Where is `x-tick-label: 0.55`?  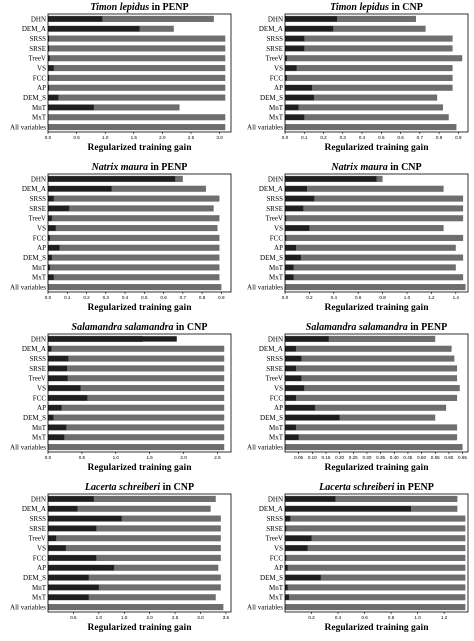 x-tick-label: 0.55 is located at coordinates (435, 457).